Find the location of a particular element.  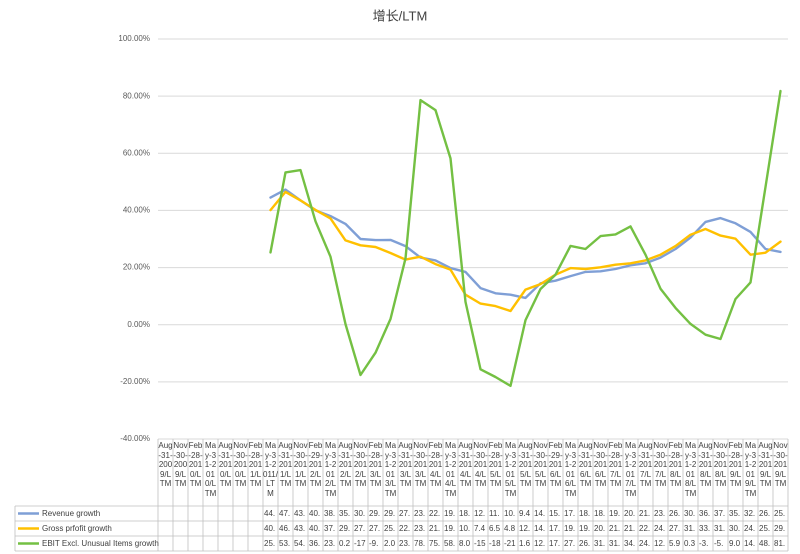

table-value: 48. is located at coordinates (765, 543).